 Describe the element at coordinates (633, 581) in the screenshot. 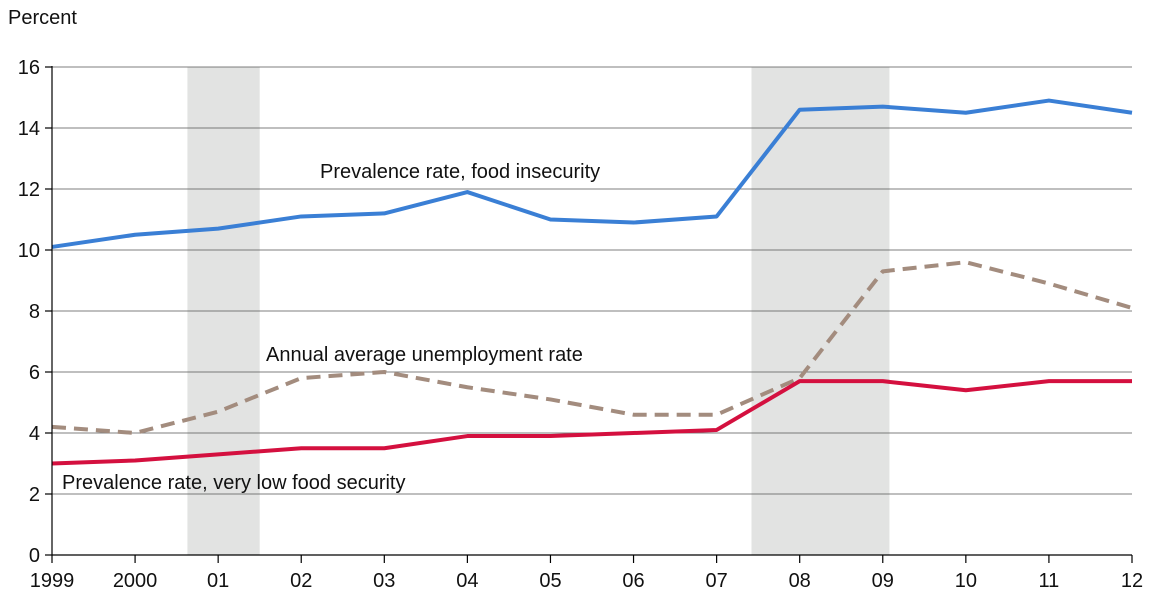

I see `x-tick-label: 06` at that location.